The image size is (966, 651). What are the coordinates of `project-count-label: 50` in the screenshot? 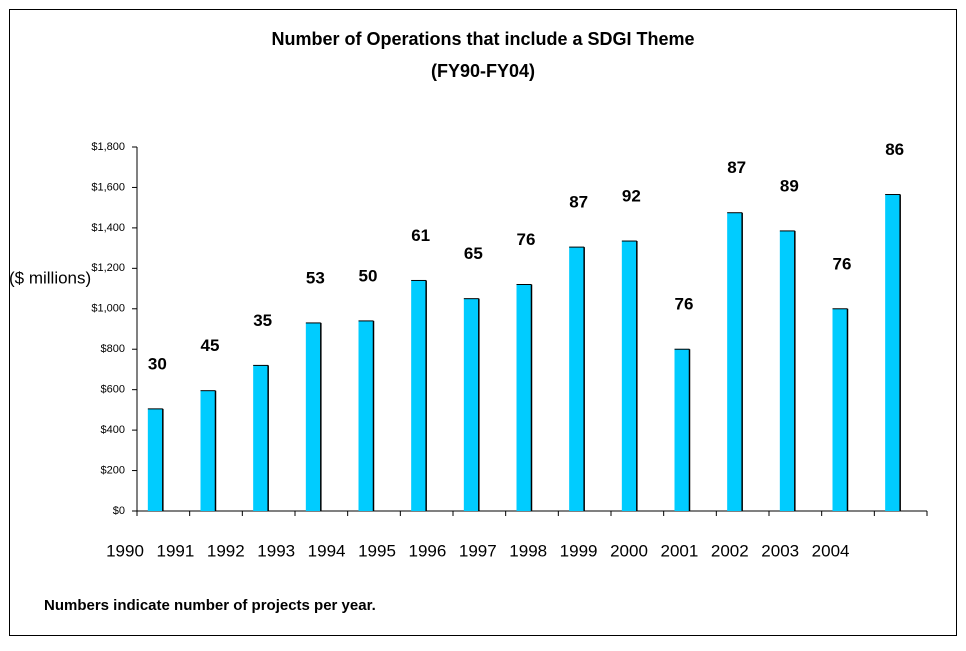 It's located at (368, 275).